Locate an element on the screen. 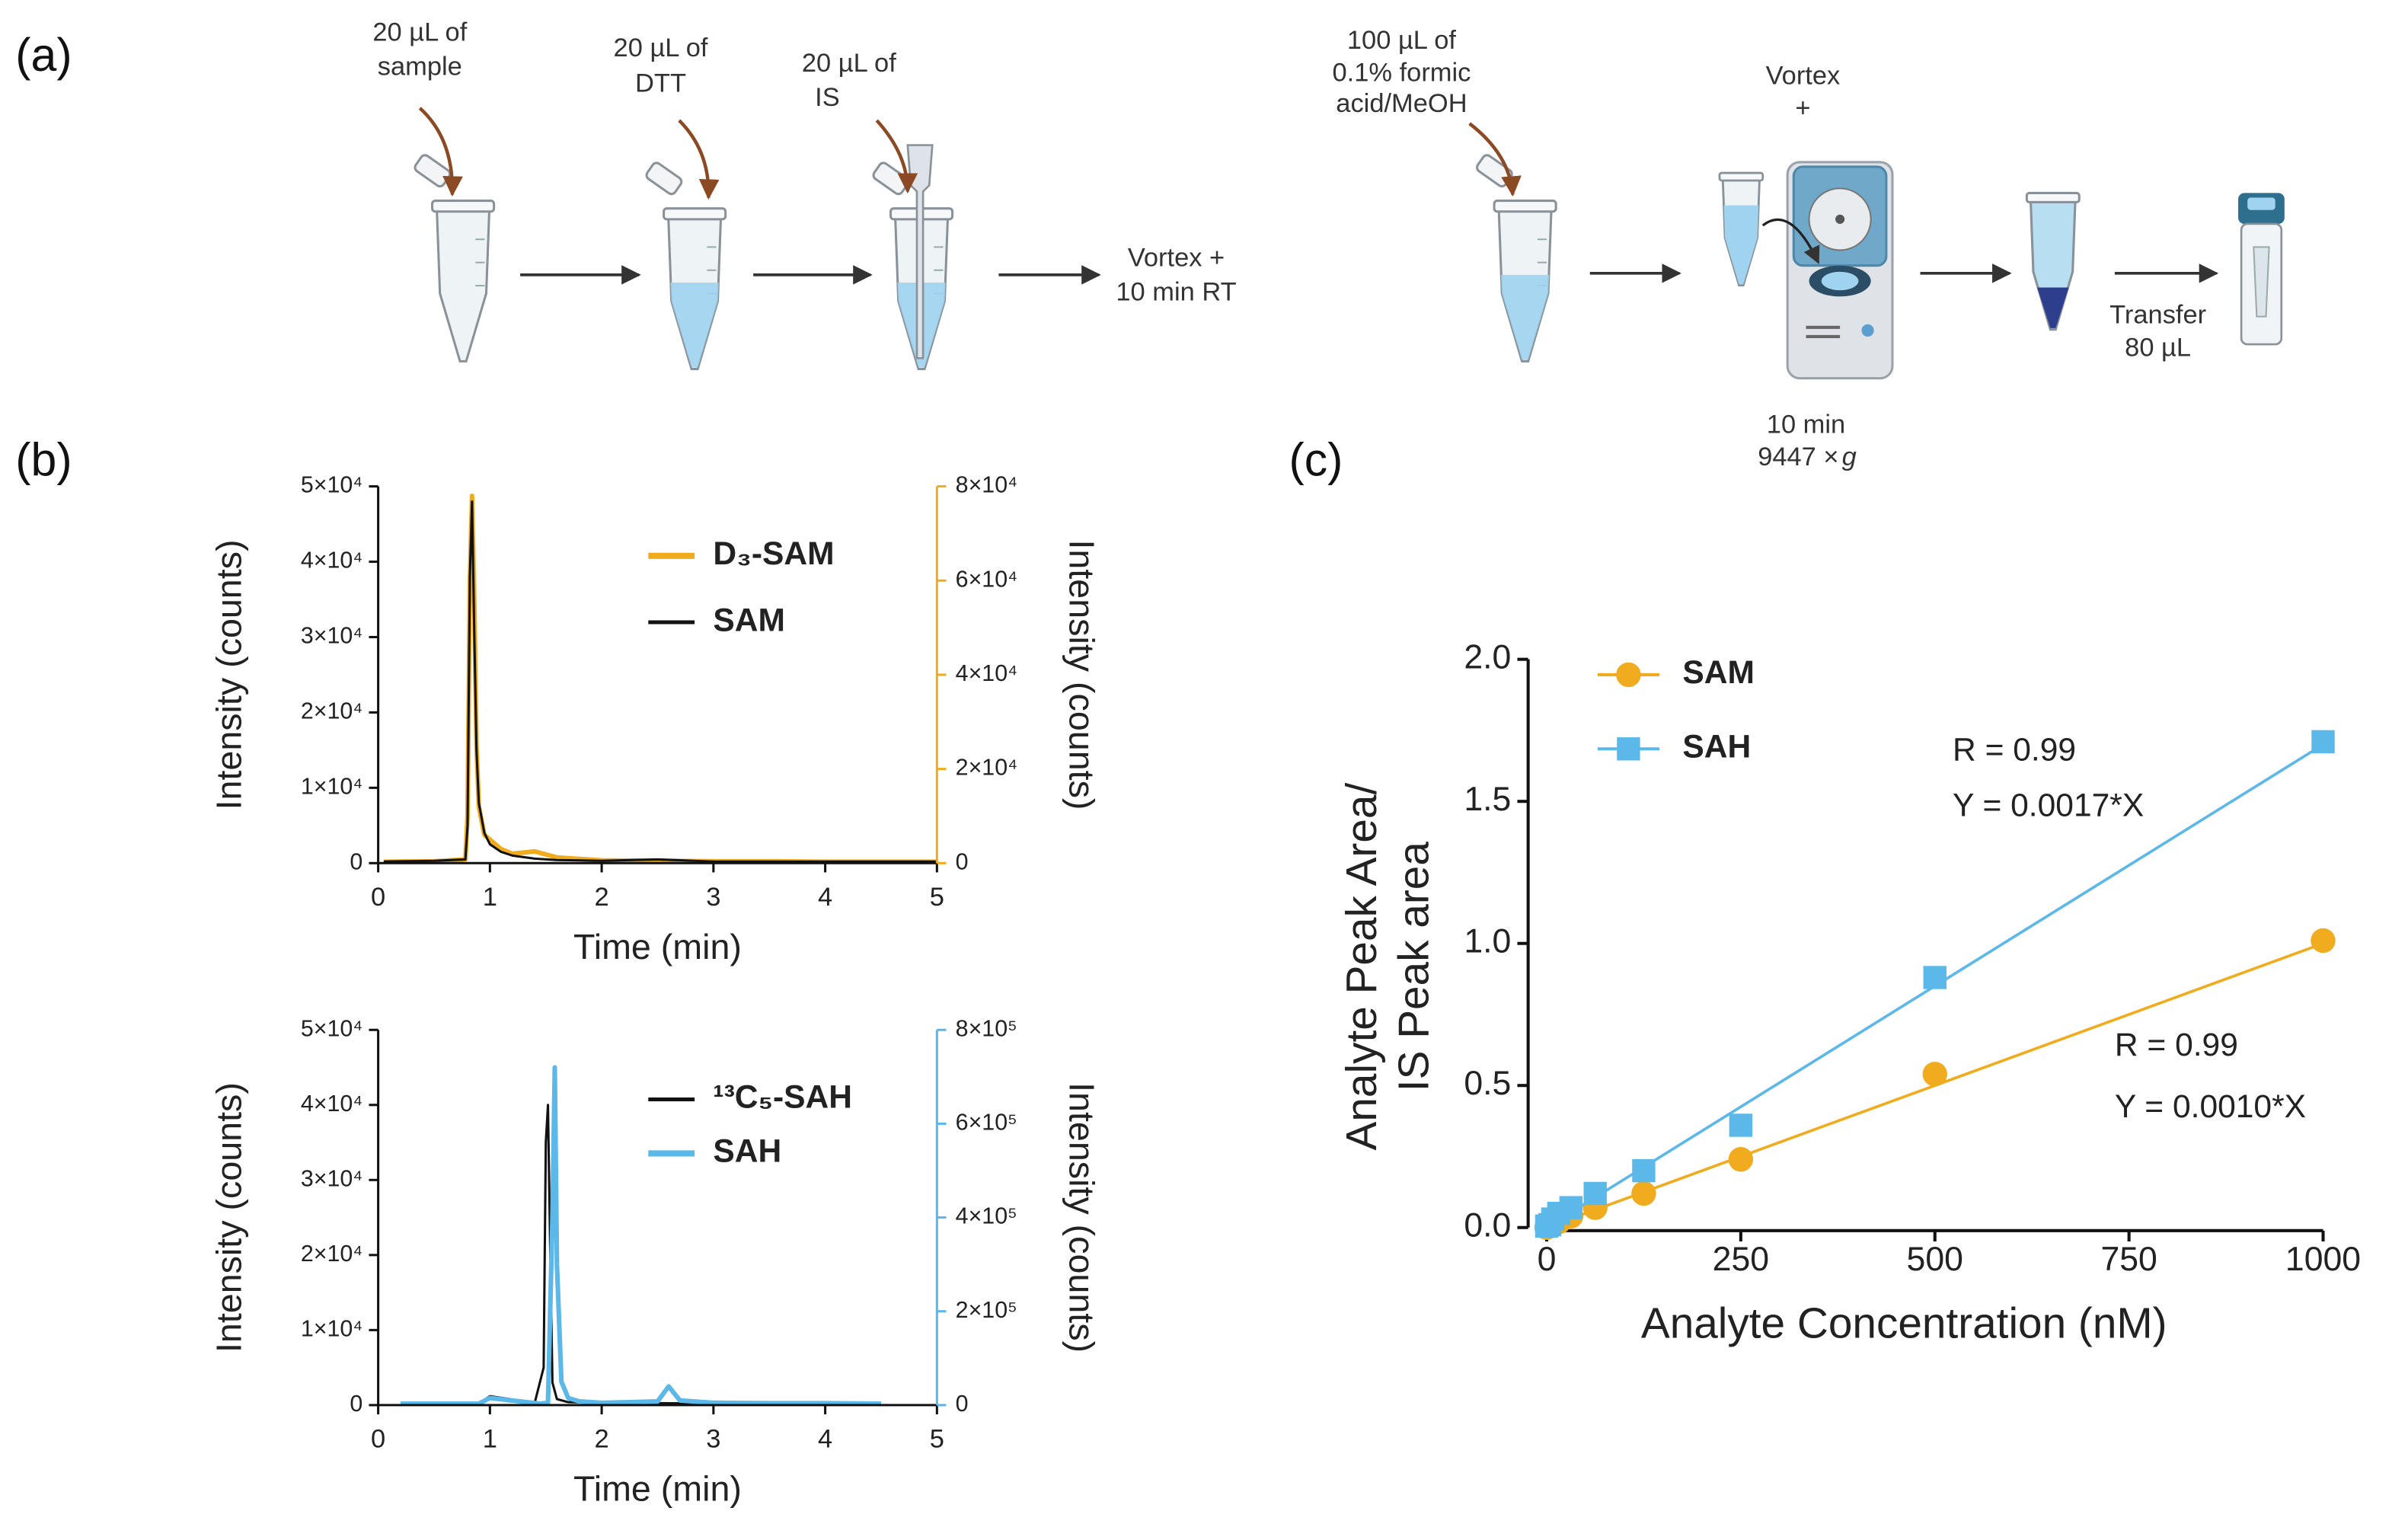 The image size is (2408, 1524). step-label: acid/MeOH is located at coordinates (1401, 104).